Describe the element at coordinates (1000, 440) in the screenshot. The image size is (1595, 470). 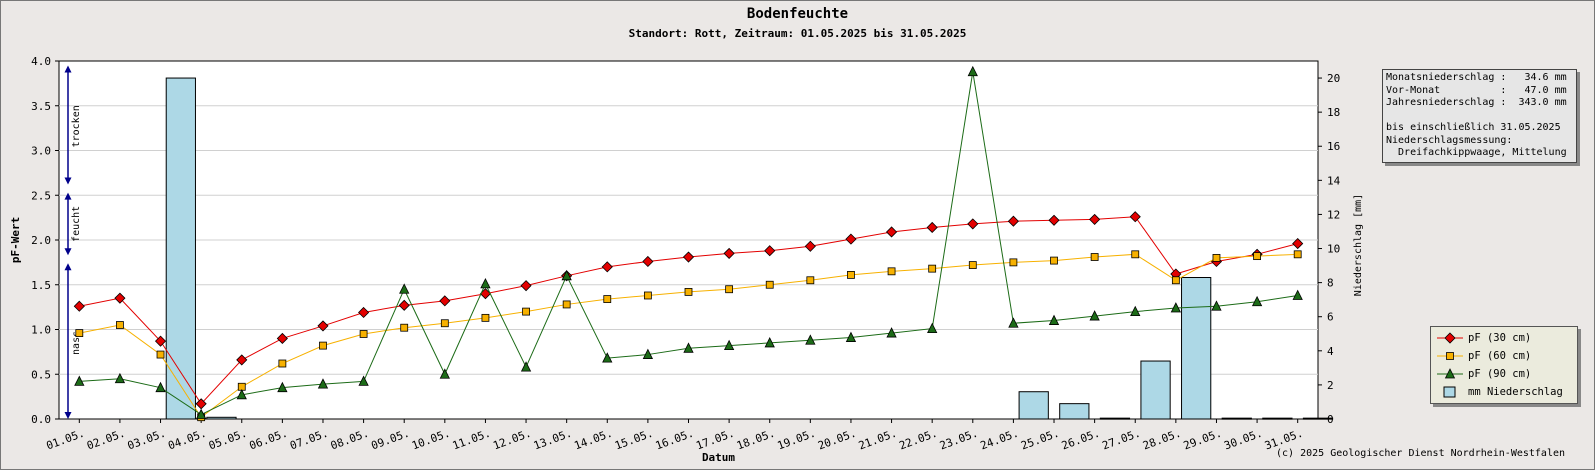
I see `x-tick-label: 24.05.` at that location.